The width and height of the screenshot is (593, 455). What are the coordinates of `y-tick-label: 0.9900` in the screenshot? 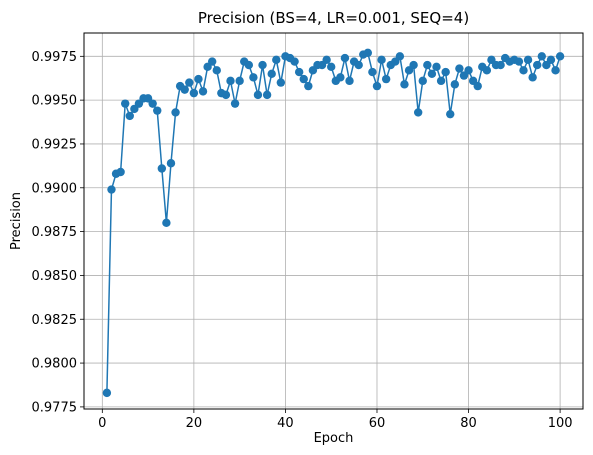 It's located at (55, 188).